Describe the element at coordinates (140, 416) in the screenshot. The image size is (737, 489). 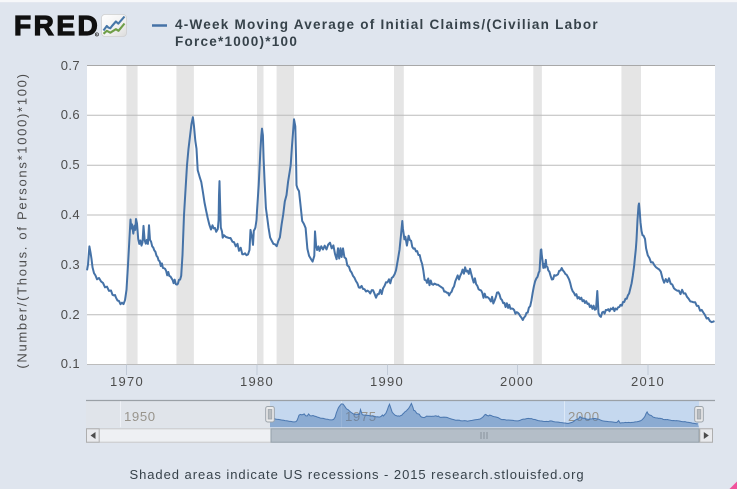
I see `svg-text: 1950` at that location.